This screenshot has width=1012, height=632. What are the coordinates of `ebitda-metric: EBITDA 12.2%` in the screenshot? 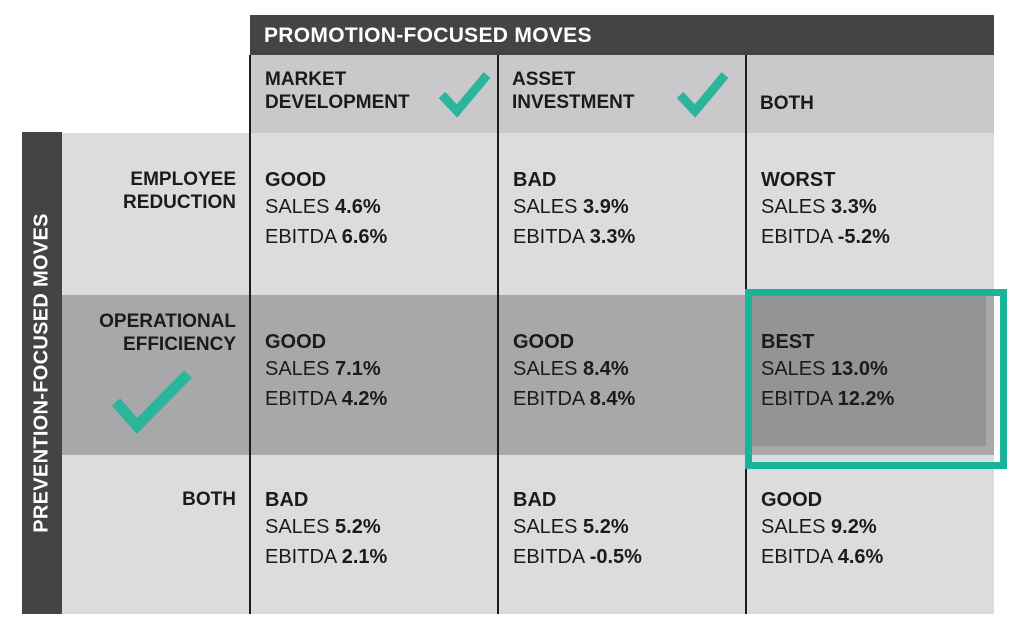 It's located at (828, 399).